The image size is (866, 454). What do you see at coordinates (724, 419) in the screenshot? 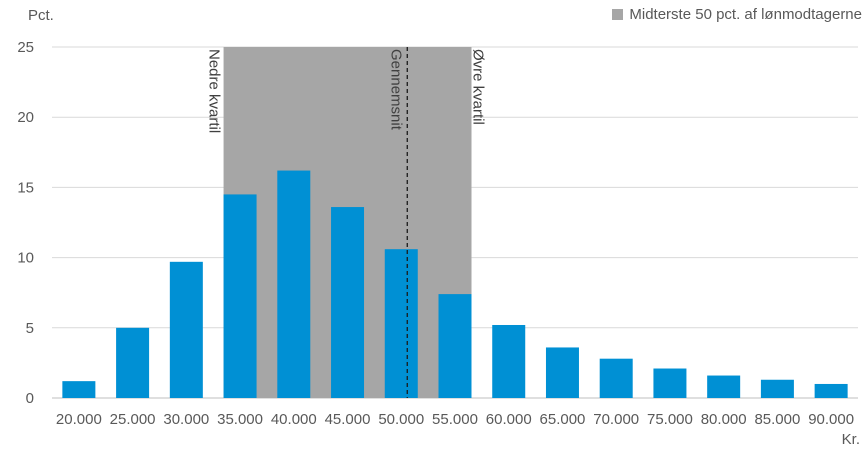
I see `x-tick-label: 80.000` at bounding box center [724, 419].